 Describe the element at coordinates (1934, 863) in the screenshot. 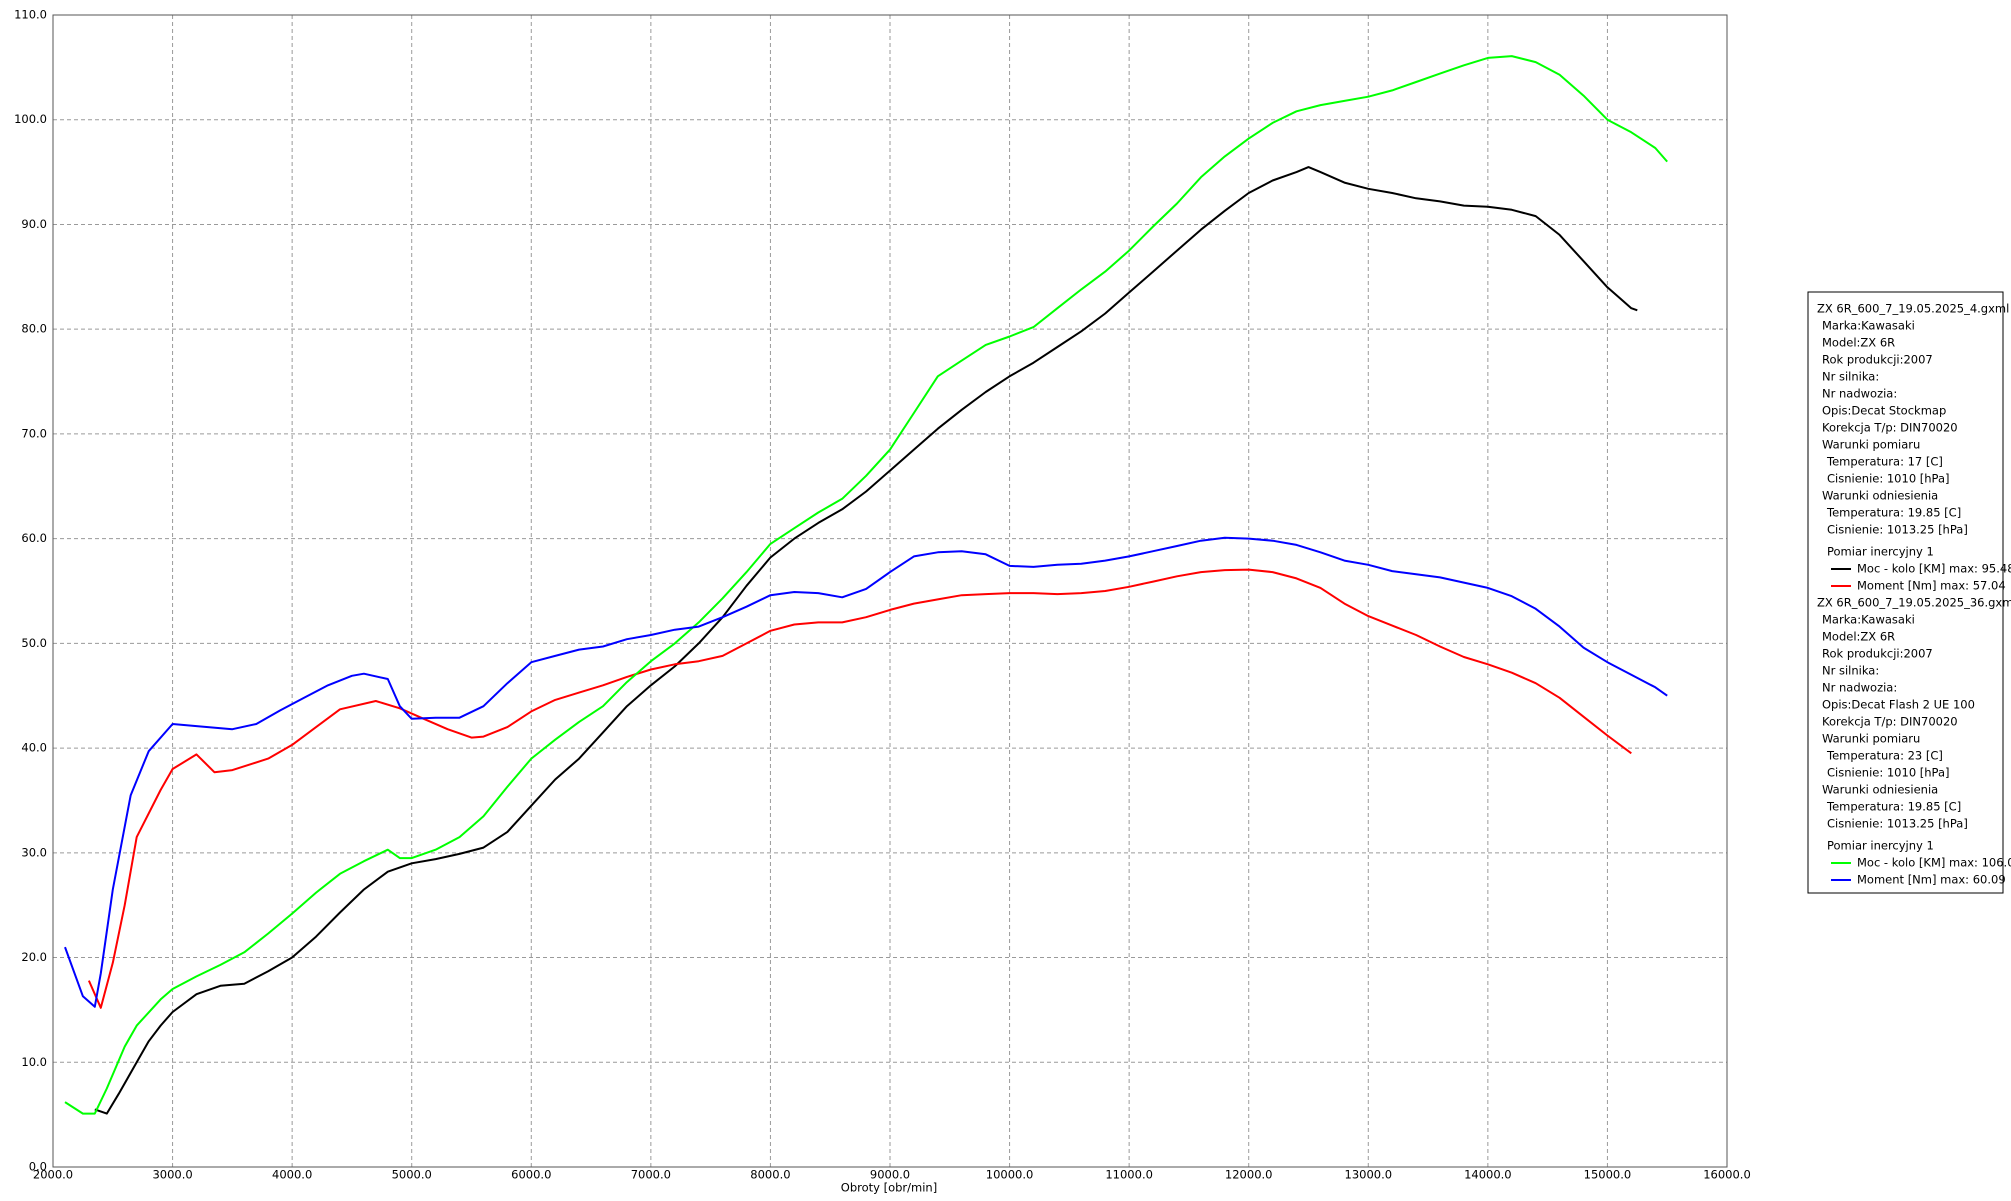

I see `legend-entry: Moc - kolo [KM] max: 106.08` at that location.